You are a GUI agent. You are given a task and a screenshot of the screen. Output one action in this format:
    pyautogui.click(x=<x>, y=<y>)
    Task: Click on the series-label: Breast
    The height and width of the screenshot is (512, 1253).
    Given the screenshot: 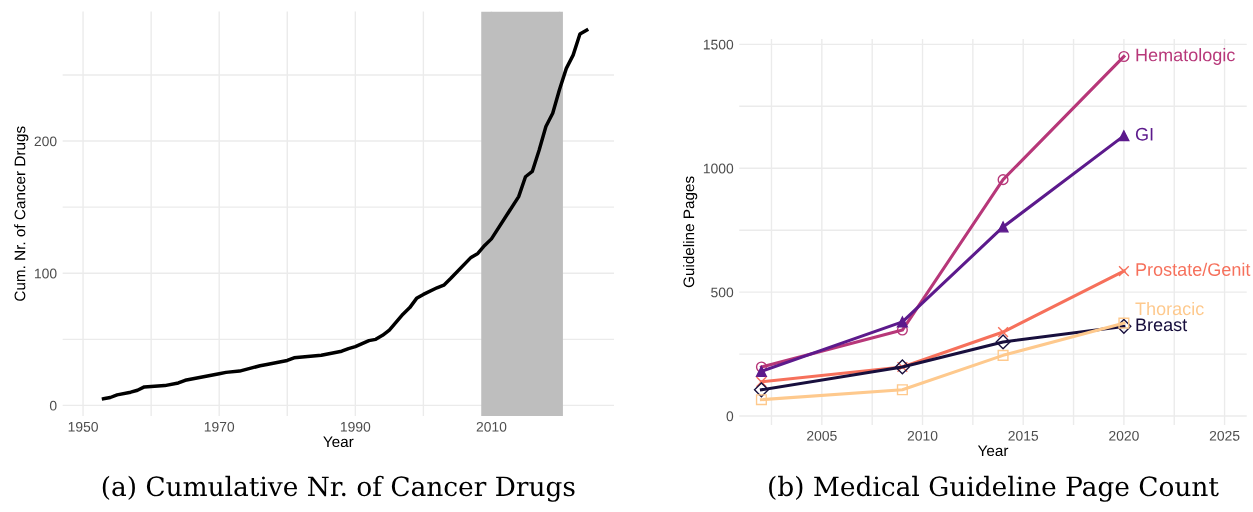 What is the action you would take?
    pyautogui.click(x=1162, y=325)
    